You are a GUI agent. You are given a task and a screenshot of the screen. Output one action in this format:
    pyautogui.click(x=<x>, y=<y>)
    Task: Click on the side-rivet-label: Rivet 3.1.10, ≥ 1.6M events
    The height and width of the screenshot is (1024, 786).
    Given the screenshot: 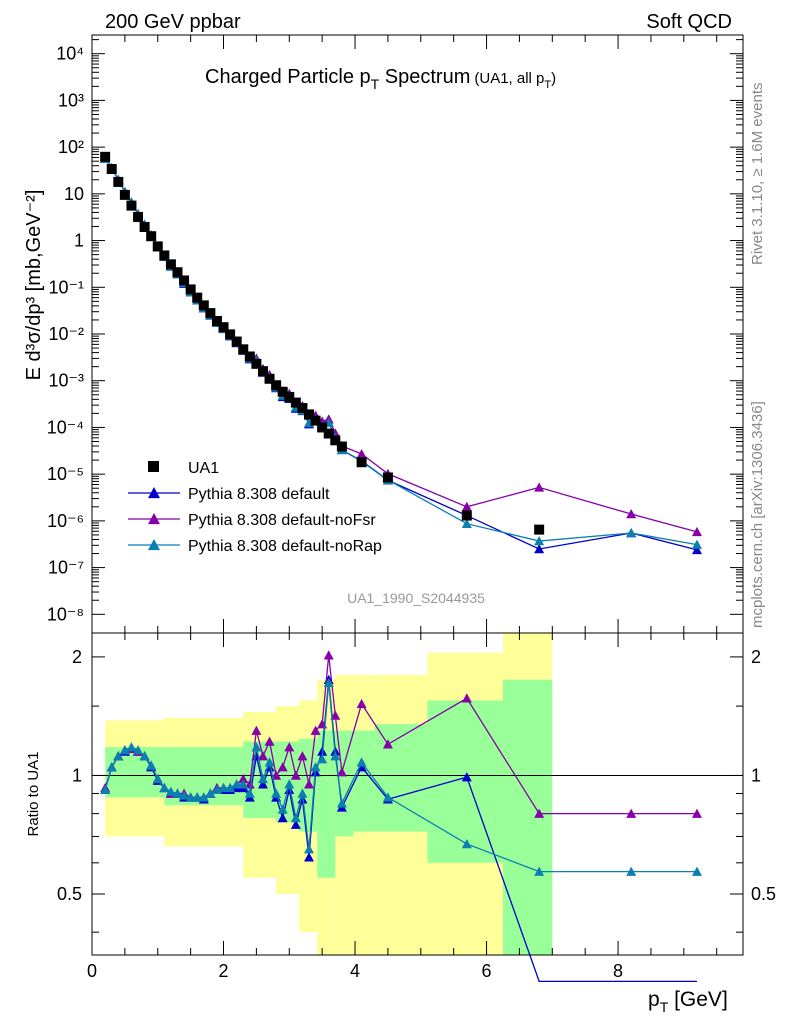 What is the action you would take?
    pyautogui.click(x=757, y=174)
    